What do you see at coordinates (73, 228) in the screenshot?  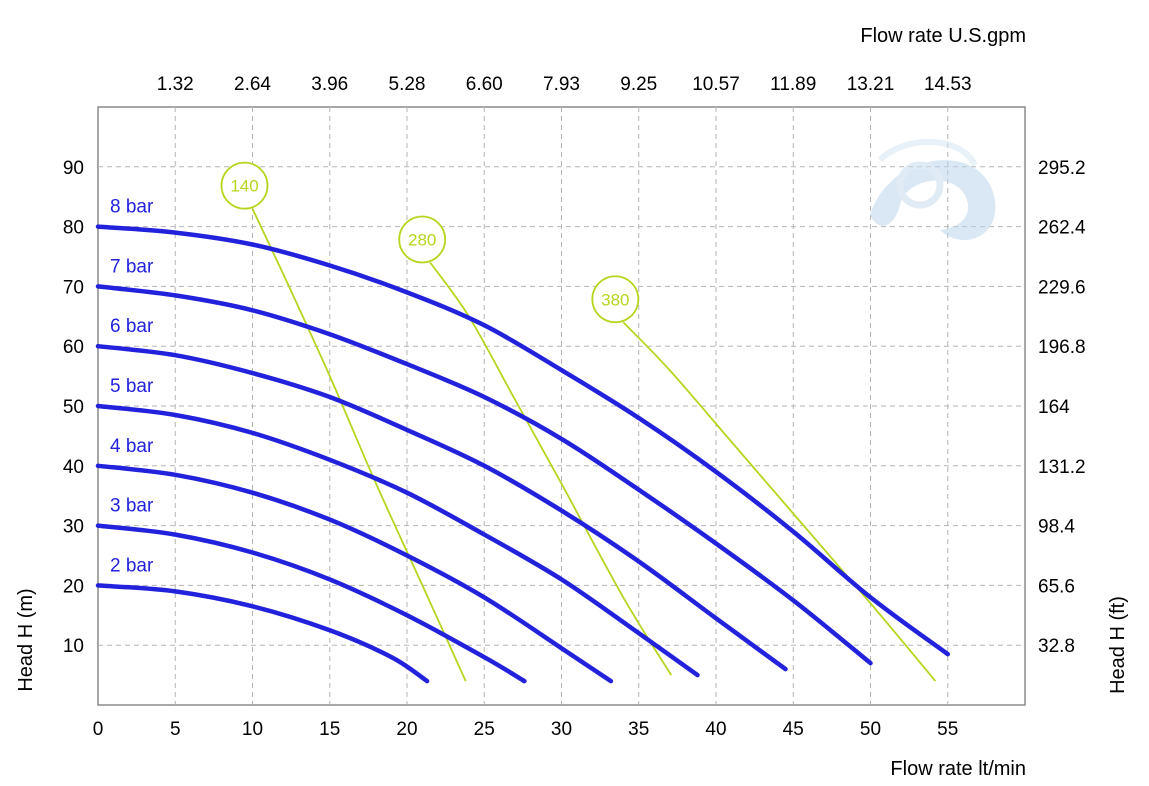 I see `y-tick-label: 80` at bounding box center [73, 228].